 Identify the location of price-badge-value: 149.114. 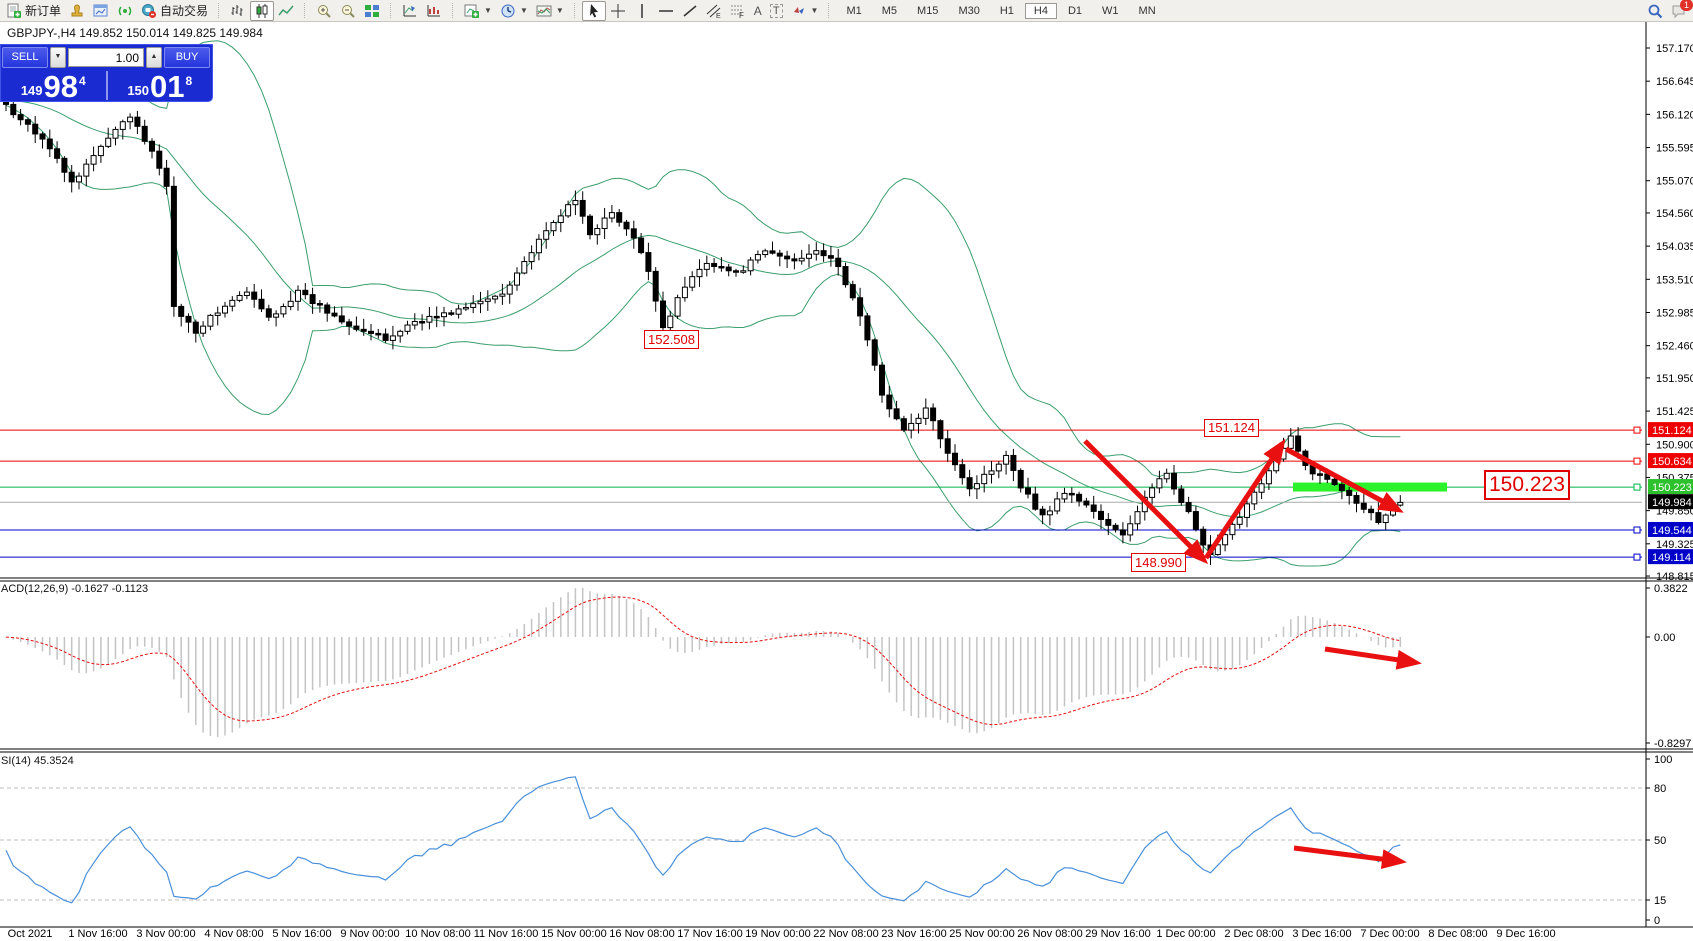
(1671, 558).